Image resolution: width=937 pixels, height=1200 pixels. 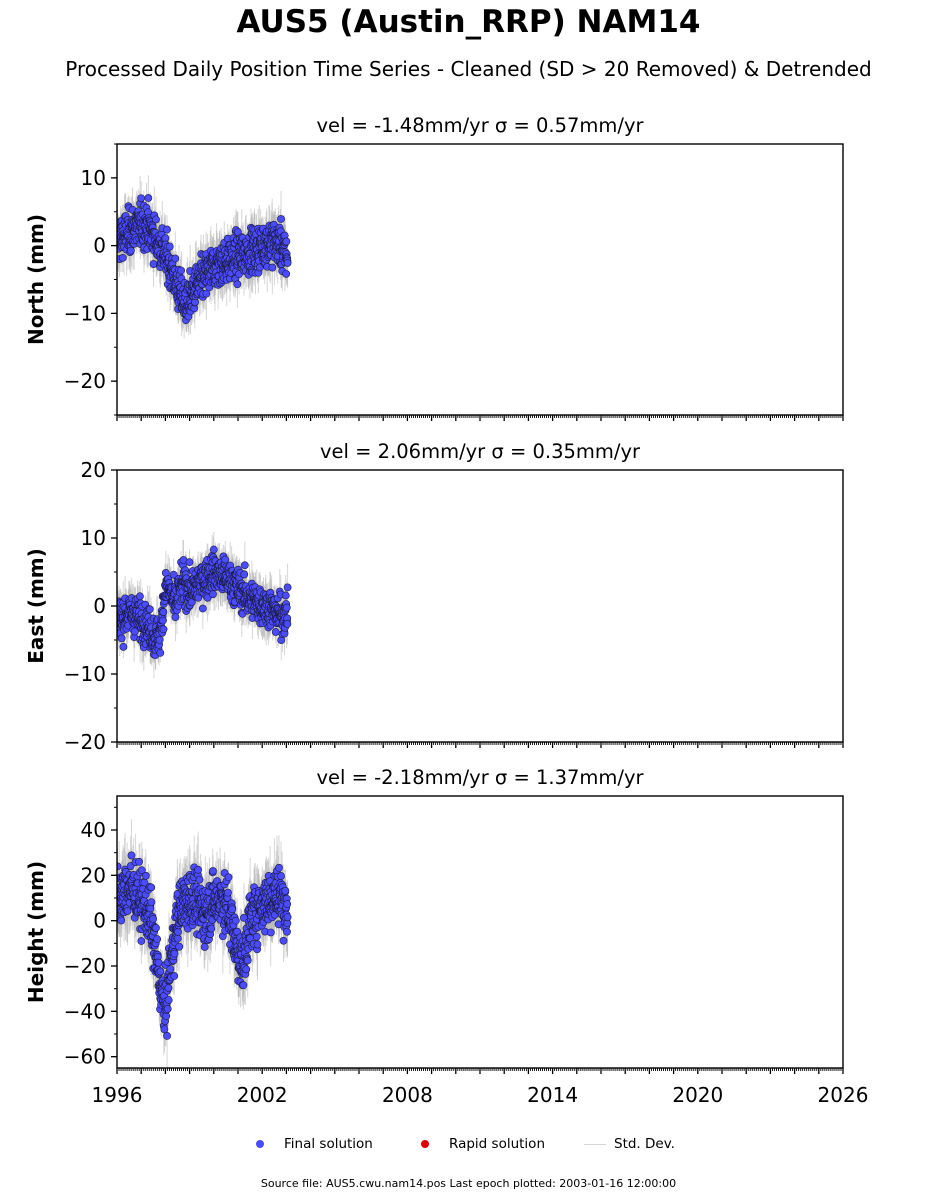 I want to click on panel-1-data-group, so click(x=204, y=605).